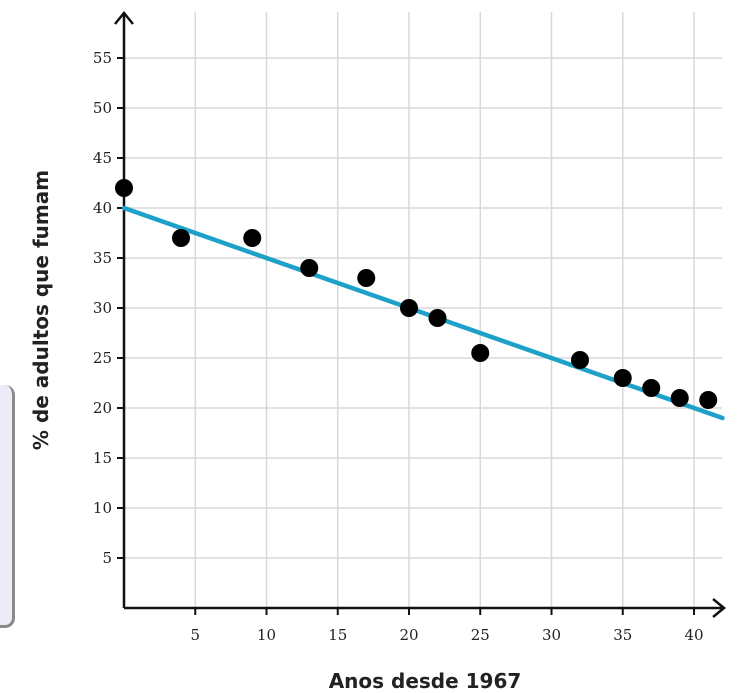 The height and width of the screenshot is (693, 741). Describe the element at coordinates (622, 635) in the screenshot. I see `x-tick-label-35: 35` at that location.